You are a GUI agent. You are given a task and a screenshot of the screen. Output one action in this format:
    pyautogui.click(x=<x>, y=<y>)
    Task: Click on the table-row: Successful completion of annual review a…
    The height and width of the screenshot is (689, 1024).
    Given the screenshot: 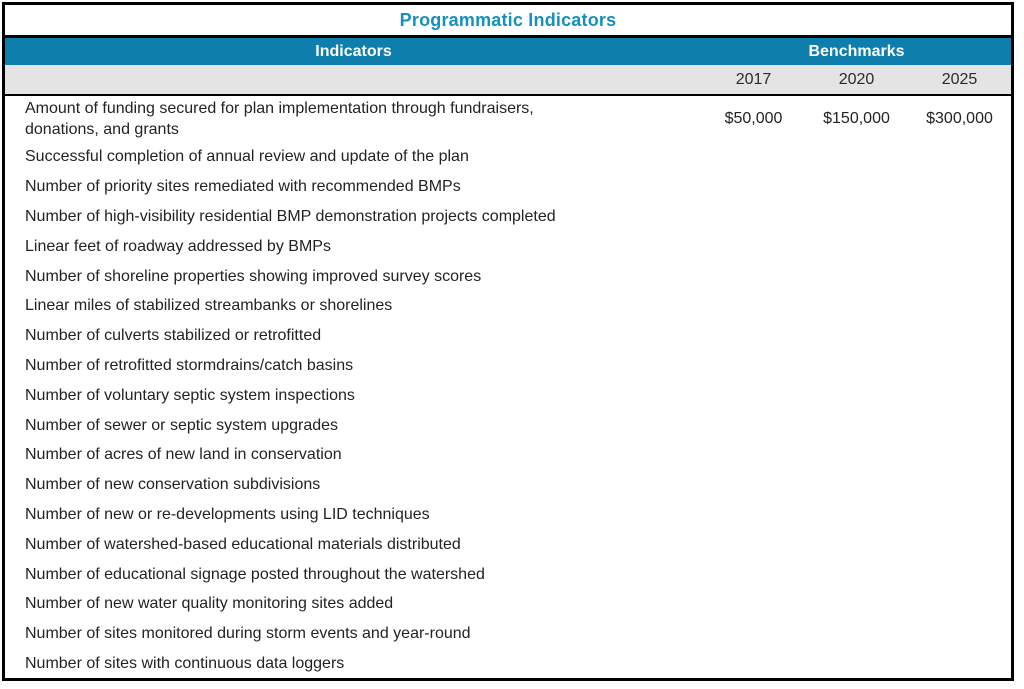 What is the action you would take?
    pyautogui.click(x=508, y=157)
    